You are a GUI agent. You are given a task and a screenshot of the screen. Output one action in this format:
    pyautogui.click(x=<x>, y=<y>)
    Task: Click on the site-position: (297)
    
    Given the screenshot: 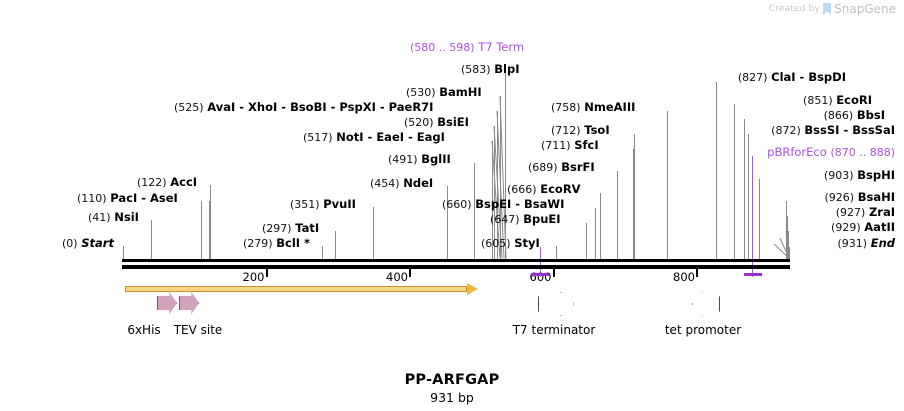 What is the action you would take?
    pyautogui.click(x=277, y=228)
    